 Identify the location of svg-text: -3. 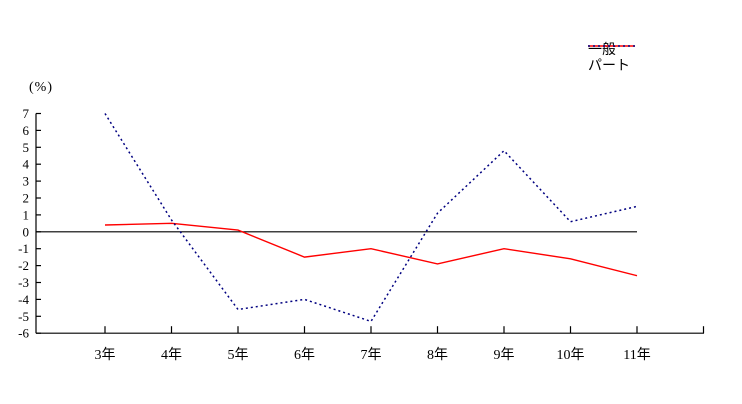
(23, 282).